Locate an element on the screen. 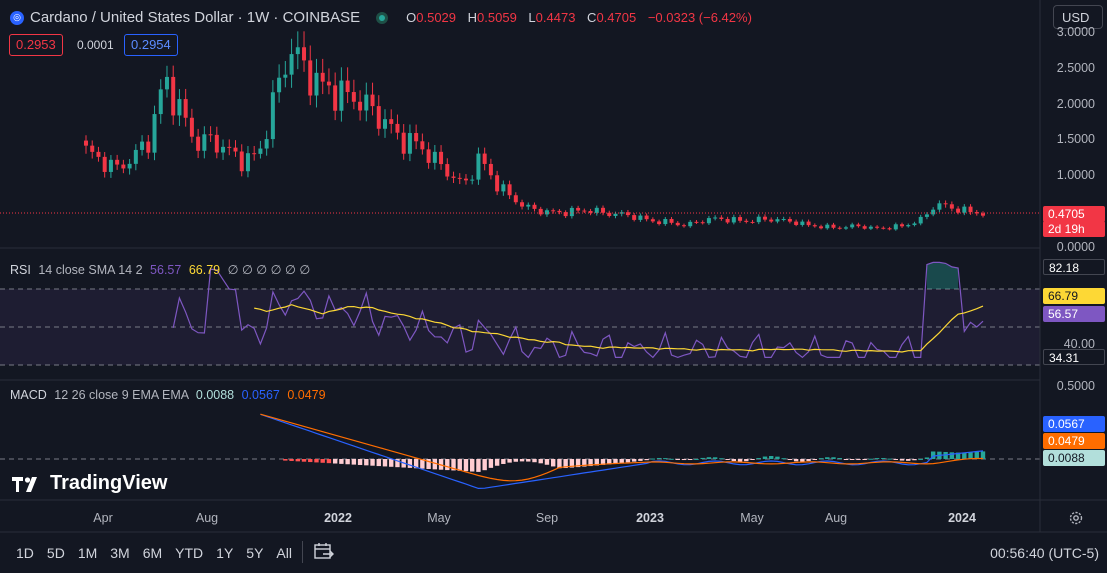  range-1d-button: 1D is located at coordinates (25, 553).